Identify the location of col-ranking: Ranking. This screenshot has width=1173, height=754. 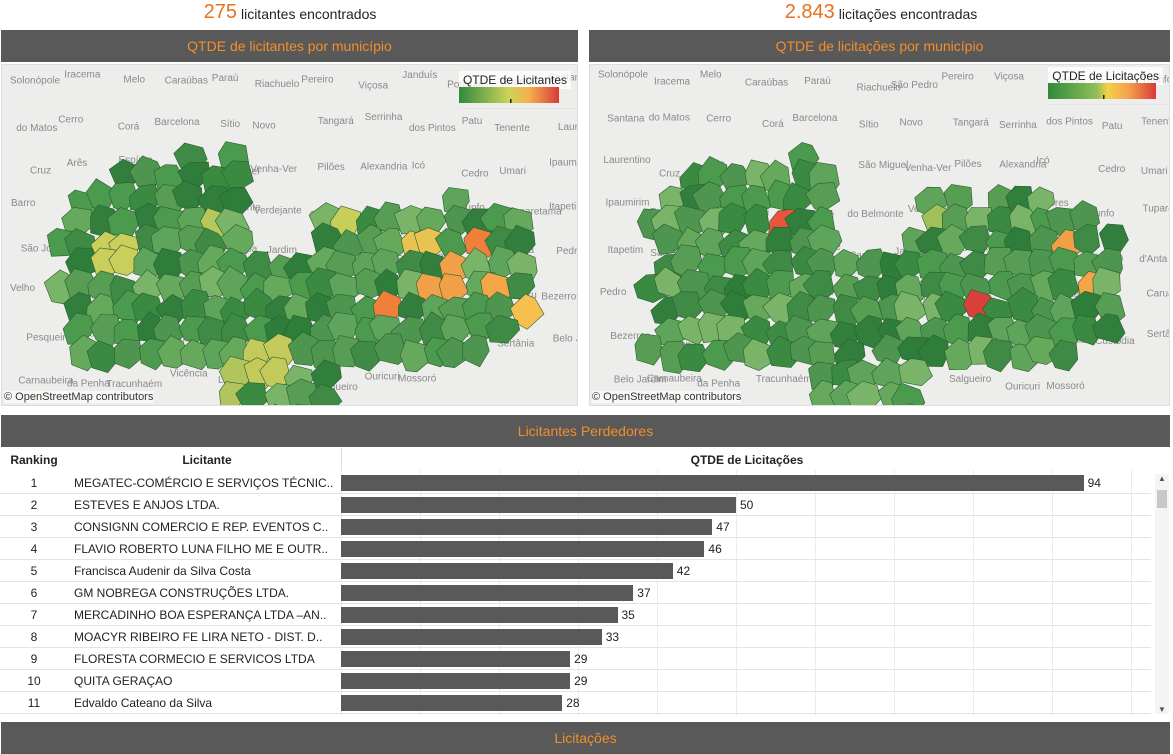
(34, 460).